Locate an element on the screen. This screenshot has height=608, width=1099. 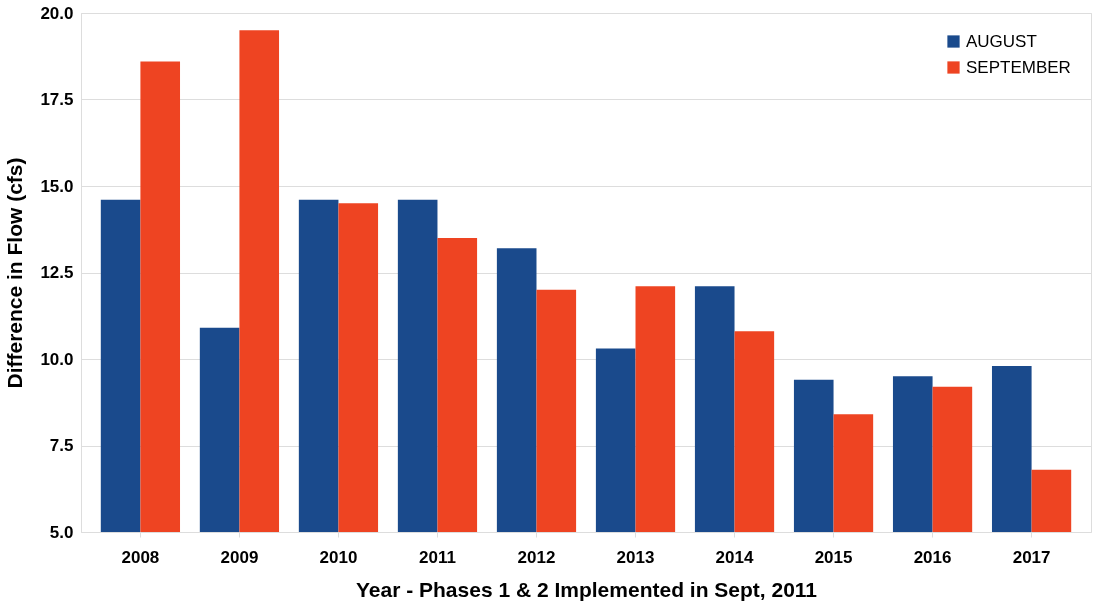
legend-label: AUGUST is located at coordinates (1001, 41).